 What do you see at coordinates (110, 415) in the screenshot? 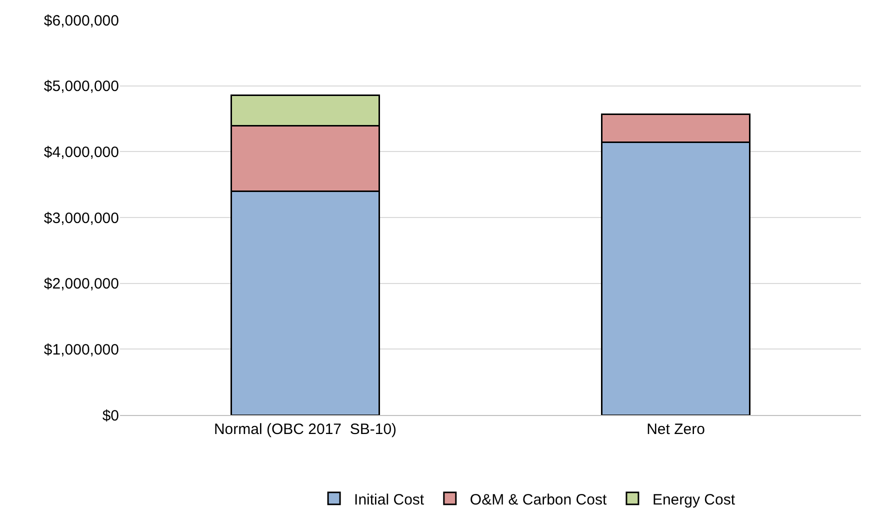
I see `y-tick-label: $0` at bounding box center [110, 415].